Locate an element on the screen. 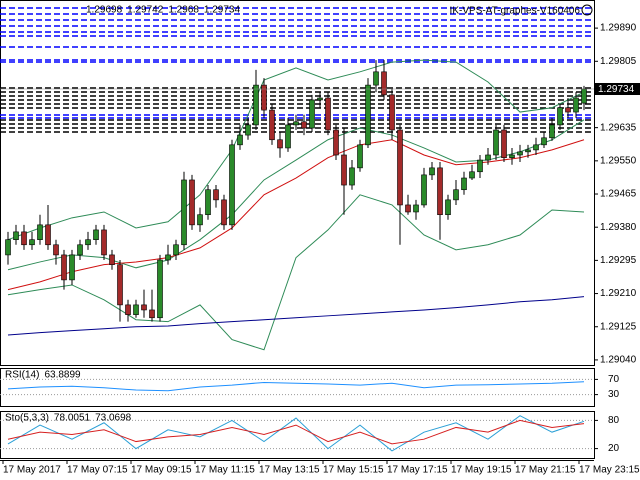 This screenshot has height=480, width=640. y-tick-label: 1.29890 is located at coordinates (618, 28).